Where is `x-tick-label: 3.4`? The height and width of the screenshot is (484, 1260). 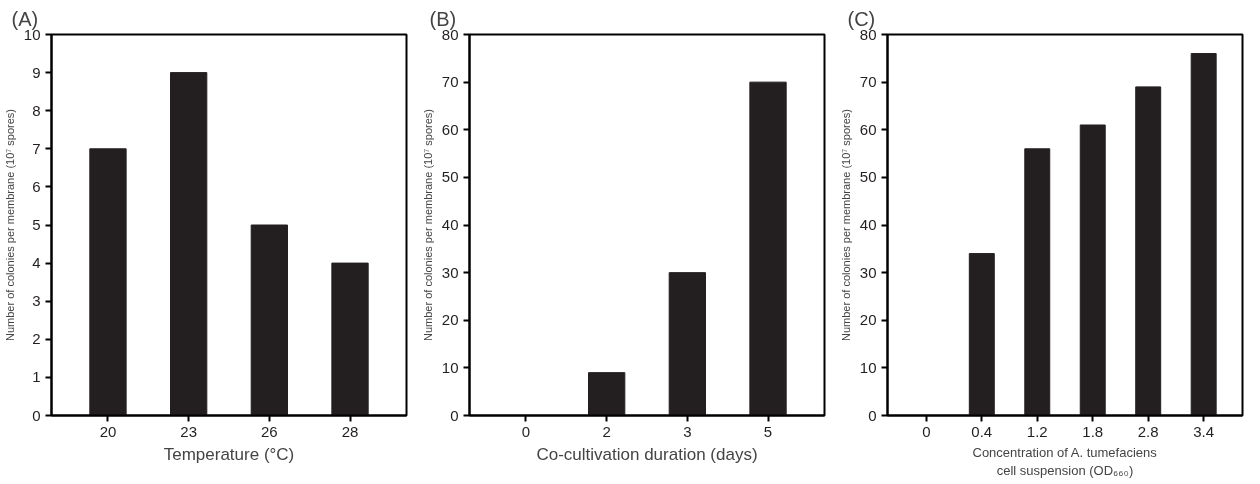 x-tick-label: 3.4 is located at coordinates (1204, 431).